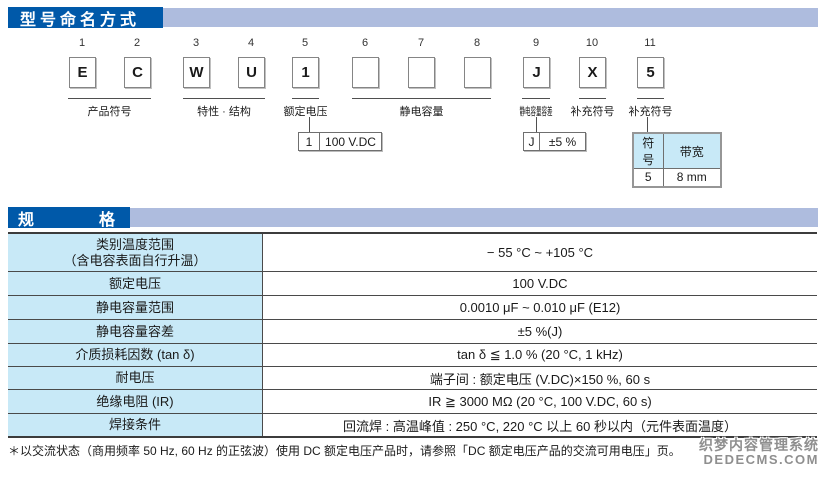  What do you see at coordinates (305, 72) in the screenshot?
I see `code-box: 1` at bounding box center [305, 72].